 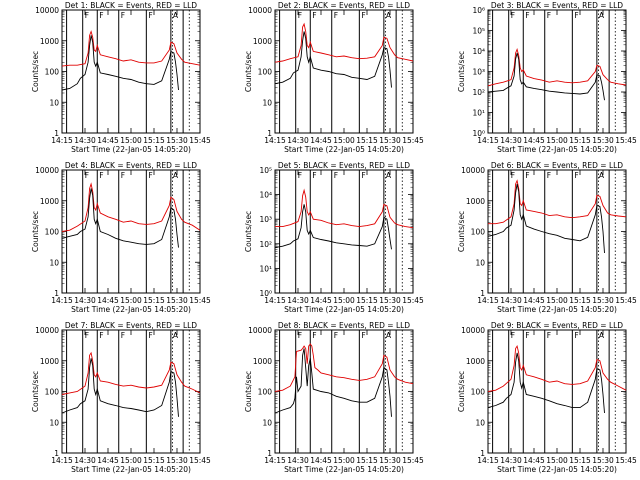 I want to click on panel-title: Det 4: BLACK = Events, RED = LLD, so click(x=131, y=165).